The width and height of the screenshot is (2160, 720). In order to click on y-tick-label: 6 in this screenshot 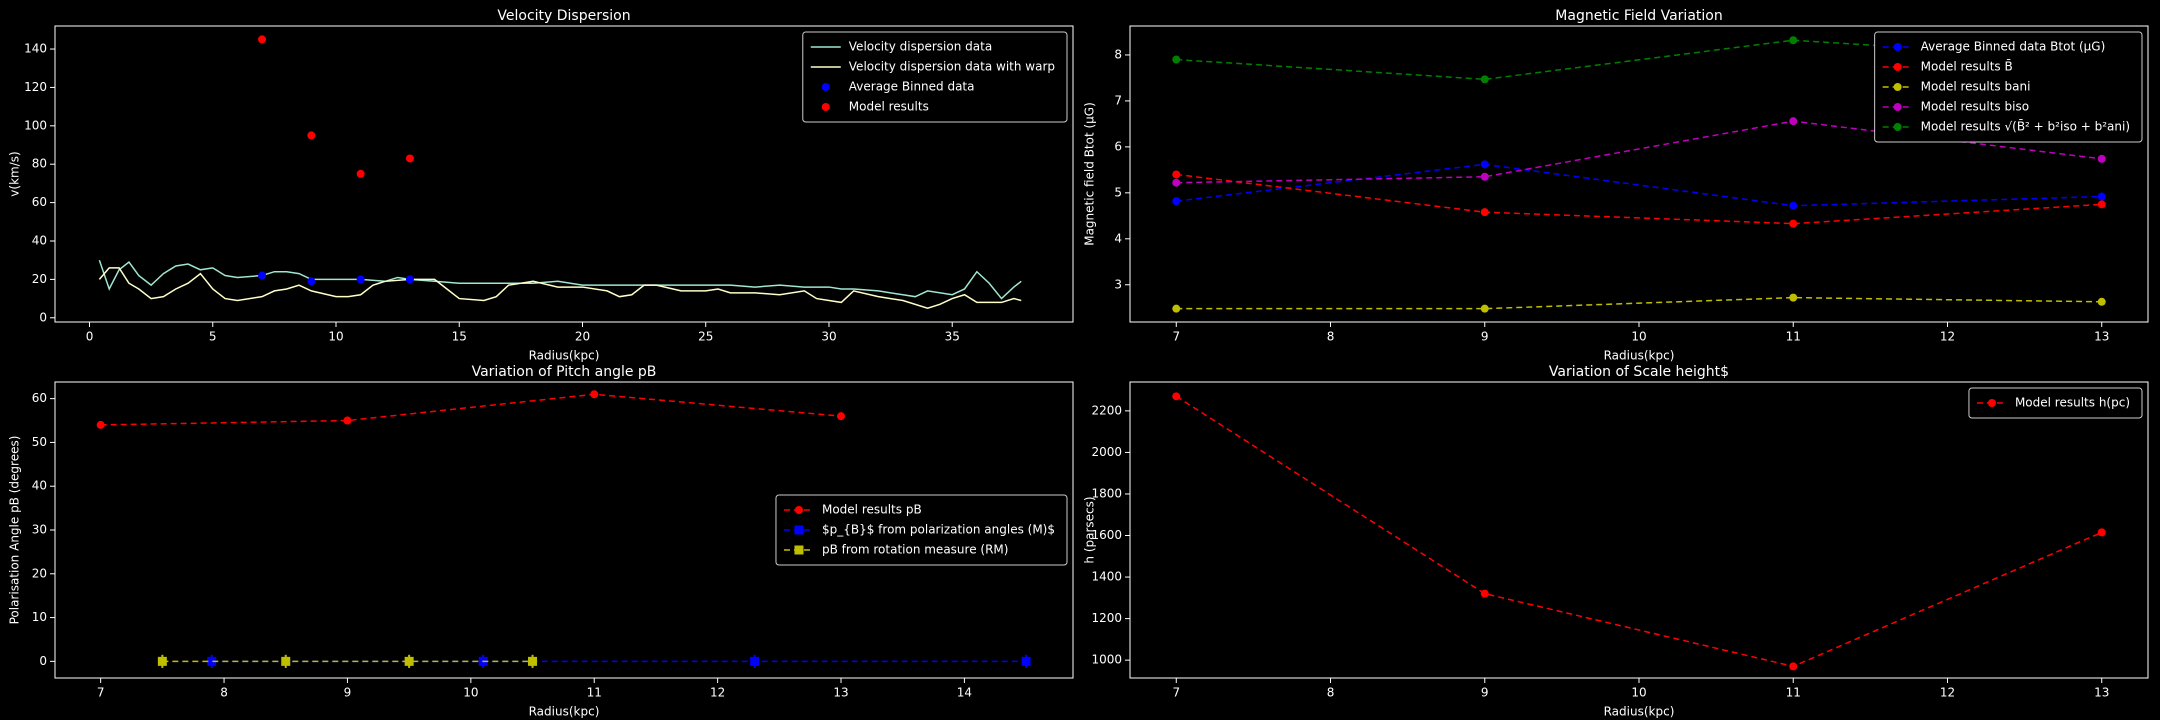, I will do `click(1118, 146)`.